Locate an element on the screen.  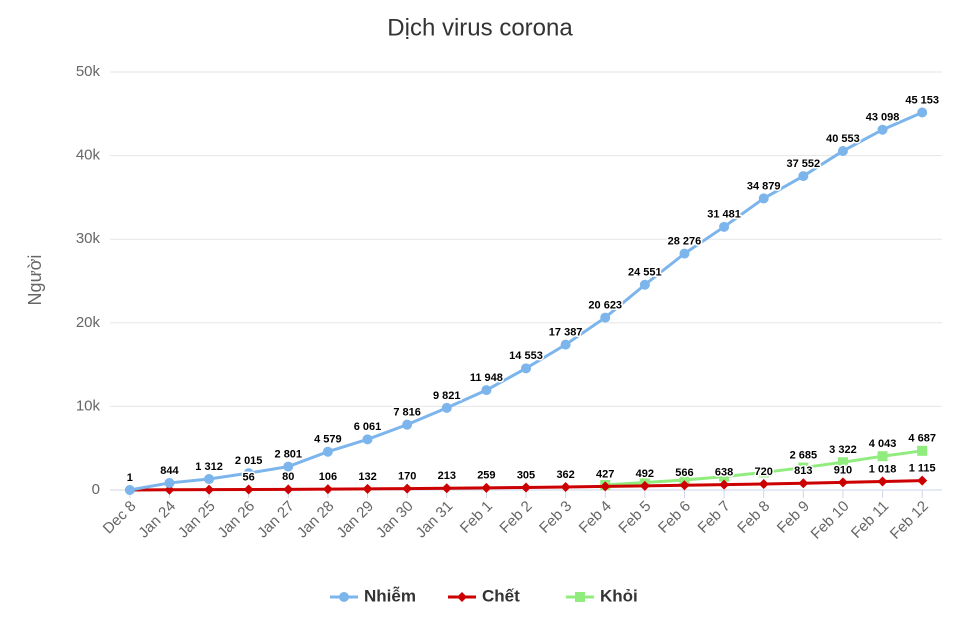
legend-label: Khỏi is located at coordinates (619, 595).